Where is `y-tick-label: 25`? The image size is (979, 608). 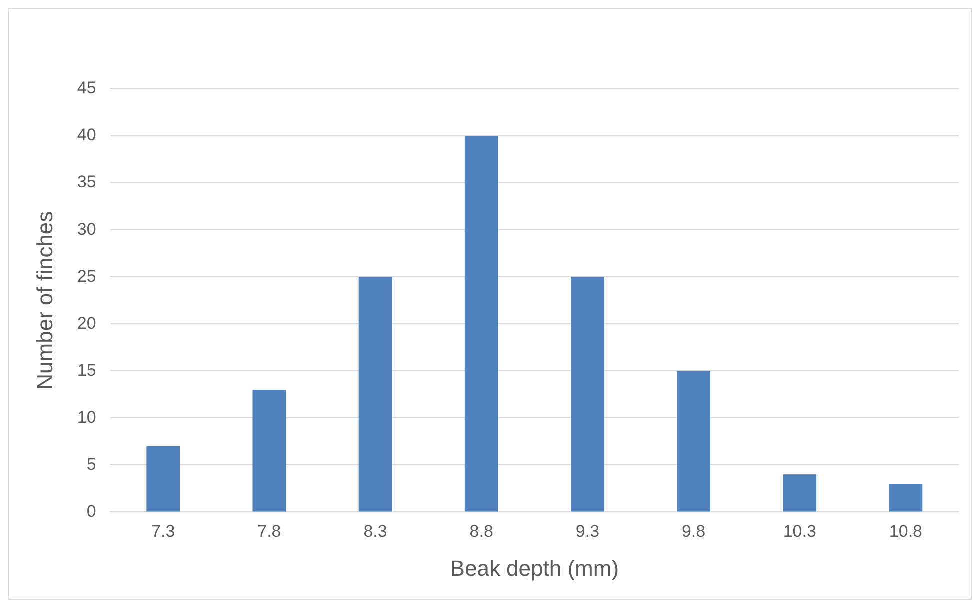
y-tick-label: 25 is located at coordinates (86, 276).